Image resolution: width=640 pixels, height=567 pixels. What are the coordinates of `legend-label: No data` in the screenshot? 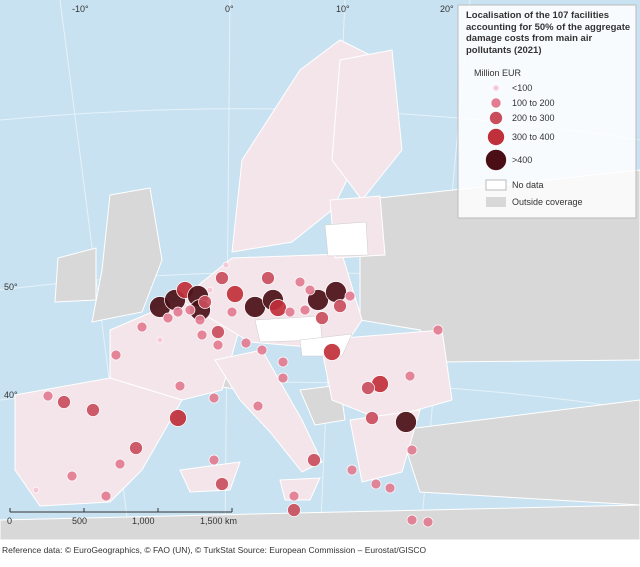 It's located at (528, 185).